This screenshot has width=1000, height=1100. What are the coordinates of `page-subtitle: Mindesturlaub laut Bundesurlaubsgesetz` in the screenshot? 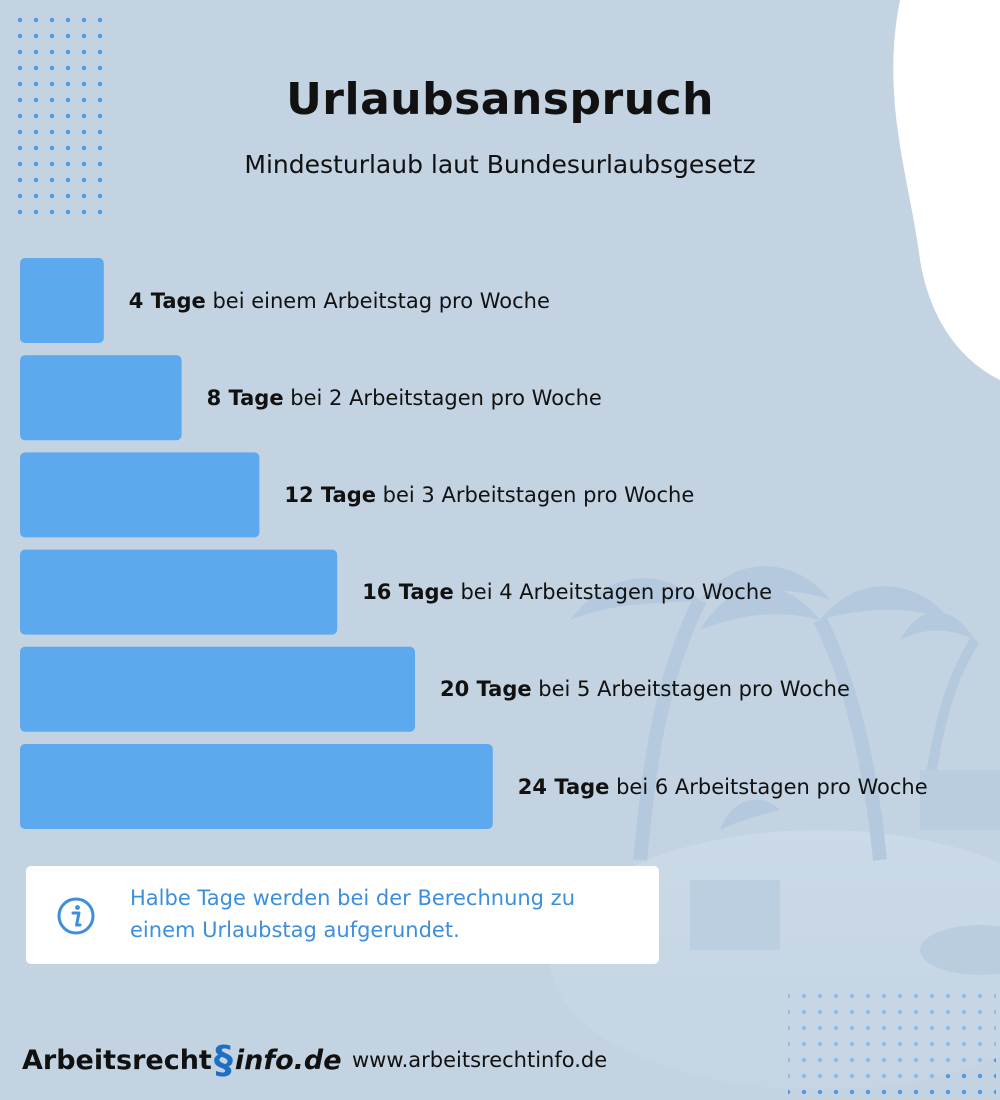 It's located at (500, 164).